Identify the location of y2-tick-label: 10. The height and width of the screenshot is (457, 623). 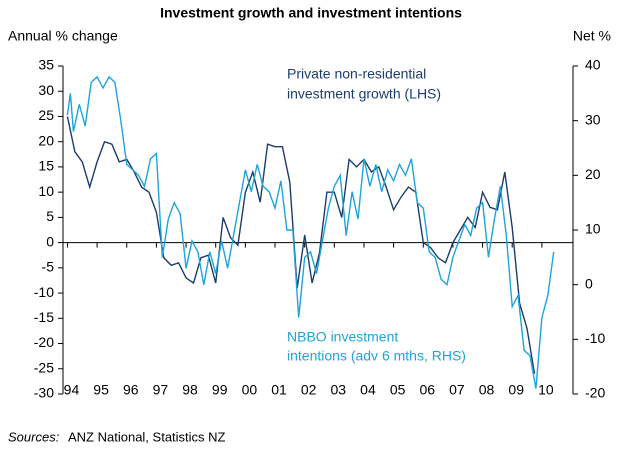
(593, 229).